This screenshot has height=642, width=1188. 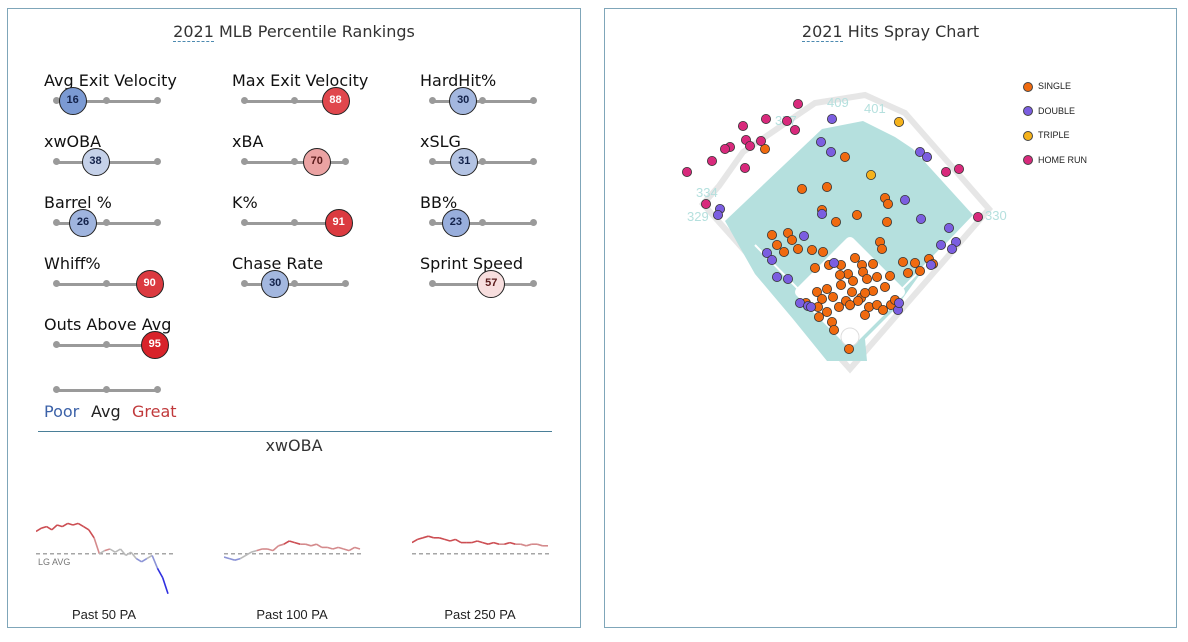 What do you see at coordinates (455, 223) in the screenshot?
I see `metric-percentile-dot: 23` at bounding box center [455, 223].